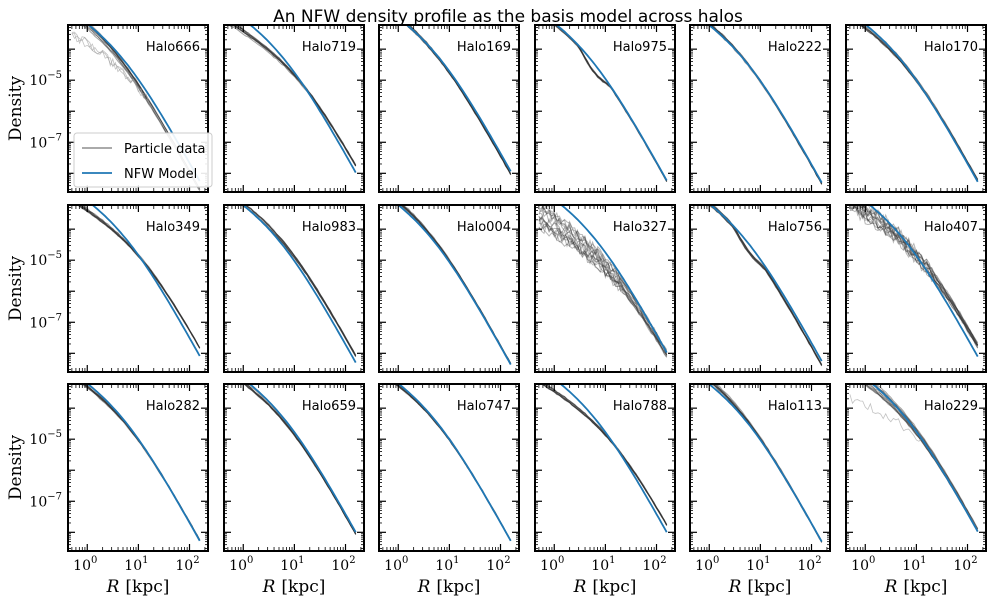 Image resolution: width=996 pixels, height=607 pixels. What do you see at coordinates (795, 47) in the screenshot?
I see `halo-label: Halo222` at bounding box center [795, 47].